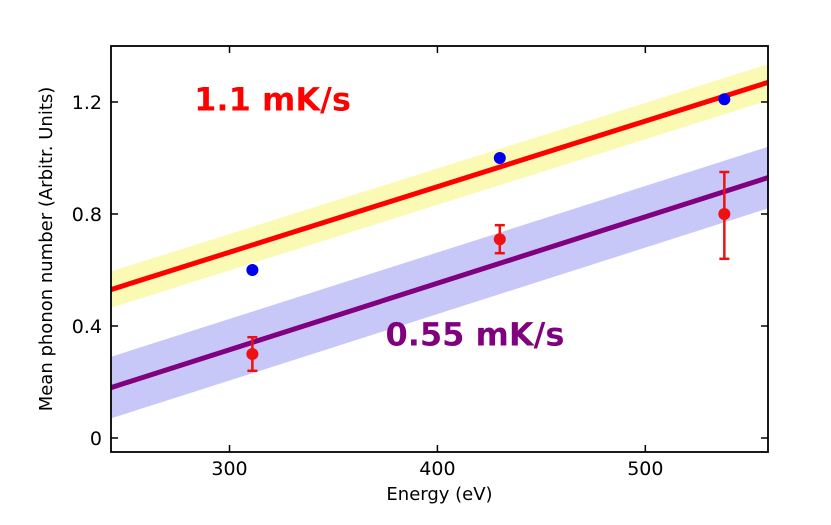  What do you see at coordinates (437, 469) in the screenshot?
I see `x-tick-label: 400` at bounding box center [437, 469].